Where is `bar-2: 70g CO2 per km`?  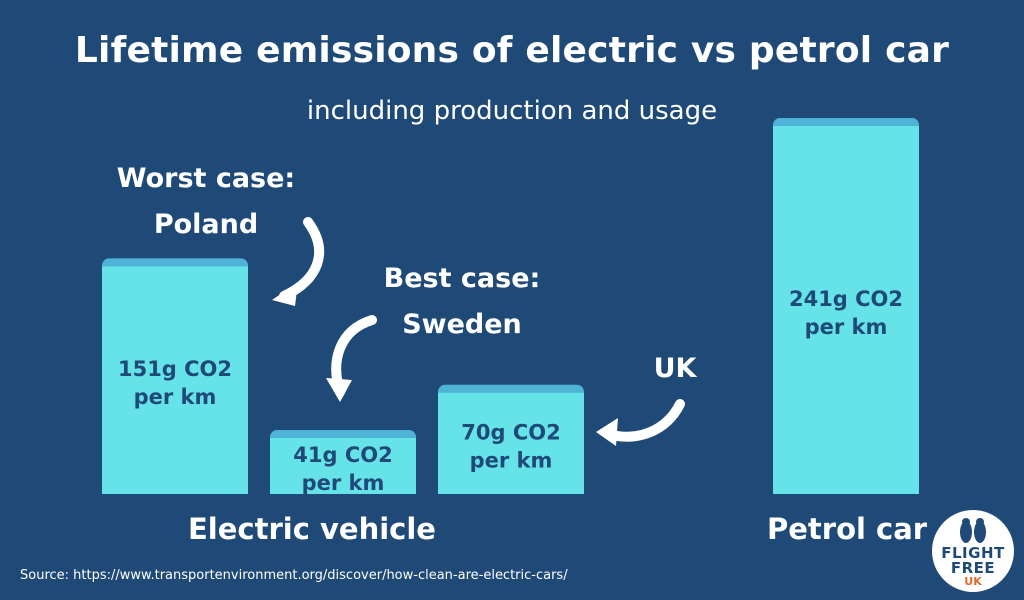
bar-2: 70g CO2 per km is located at coordinates (511, 439).